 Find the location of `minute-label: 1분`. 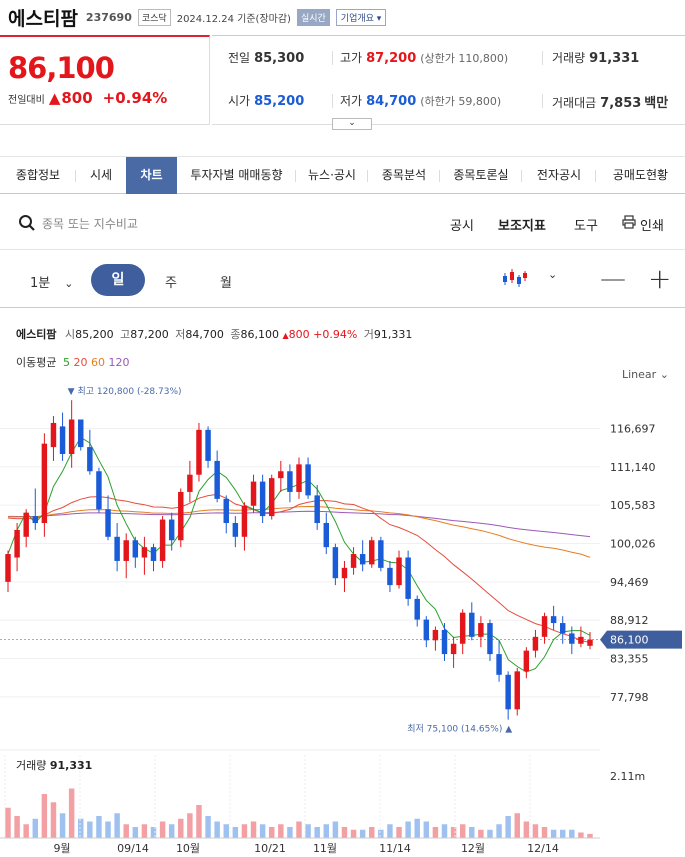

minute-label: 1분 is located at coordinates (40, 283).